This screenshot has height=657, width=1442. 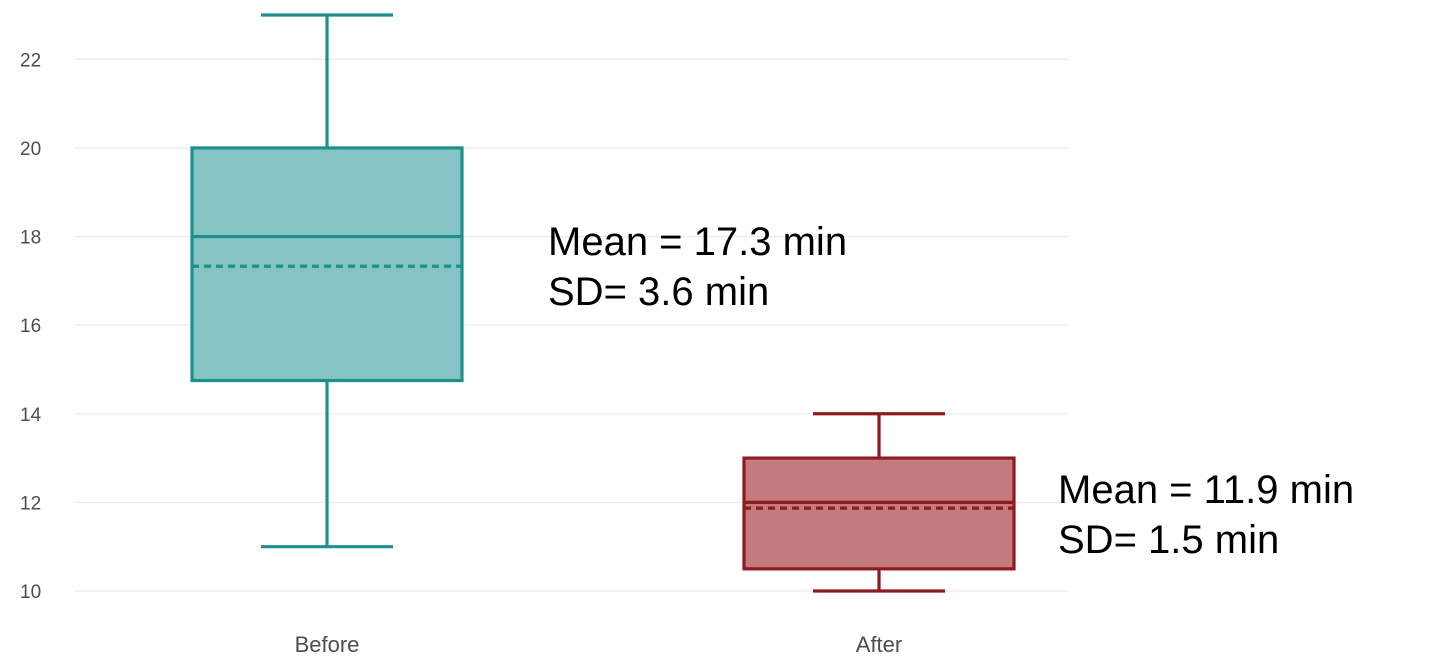 What do you see at coordinates (30, 592) in the screenshot?
I see `y-tick-label-10: 10` at bounding box center [30, 592].